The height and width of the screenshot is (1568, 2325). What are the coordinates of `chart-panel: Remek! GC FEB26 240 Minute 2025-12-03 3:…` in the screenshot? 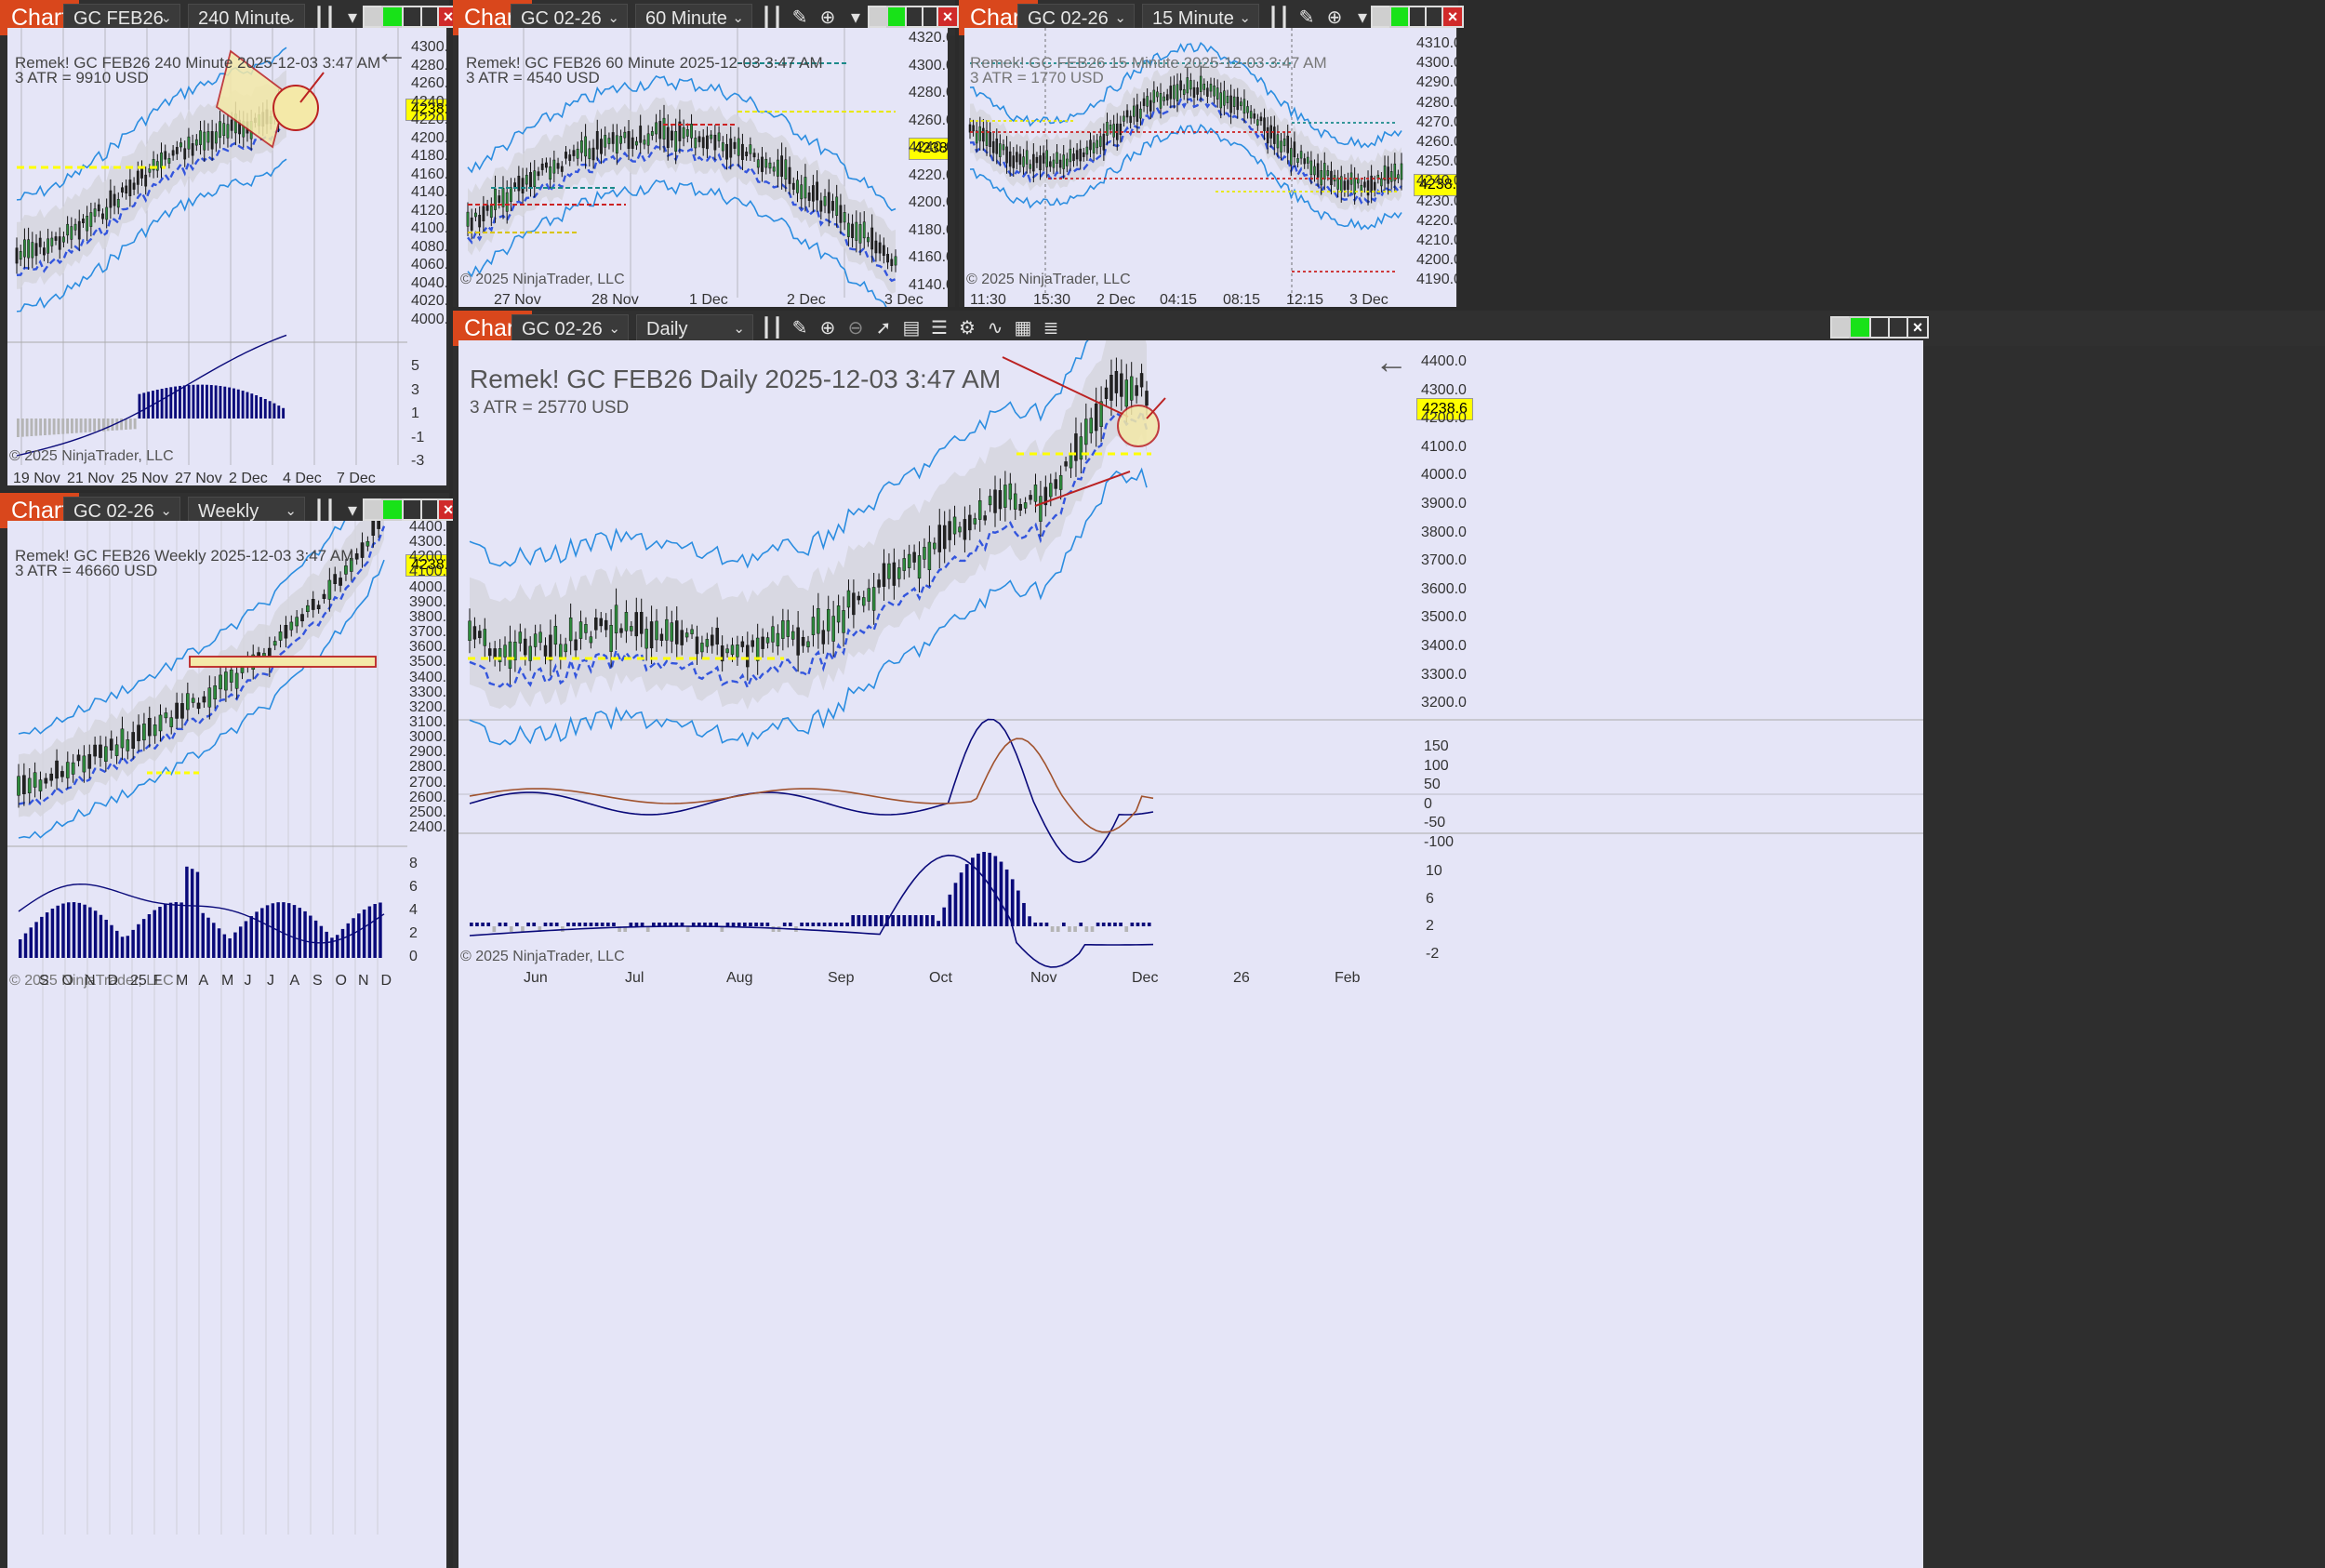 It's located at (226, 256).